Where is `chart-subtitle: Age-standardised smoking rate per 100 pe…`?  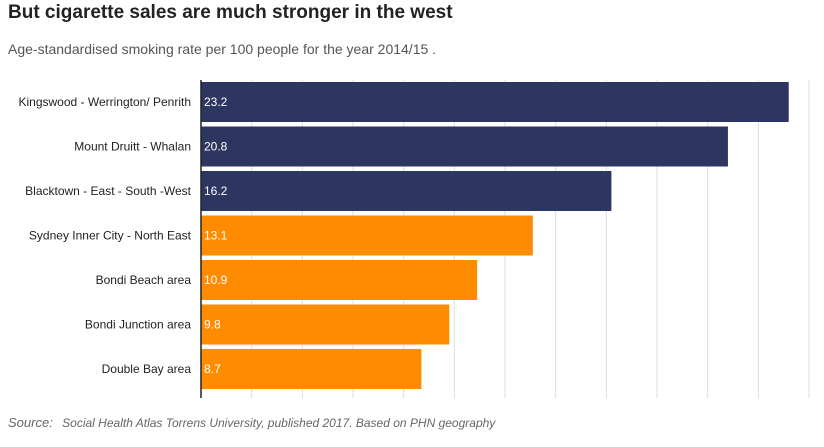
chart-subtitle: Age-standardised smoking rate per 100 pe… is located at coordinates (222, 49).